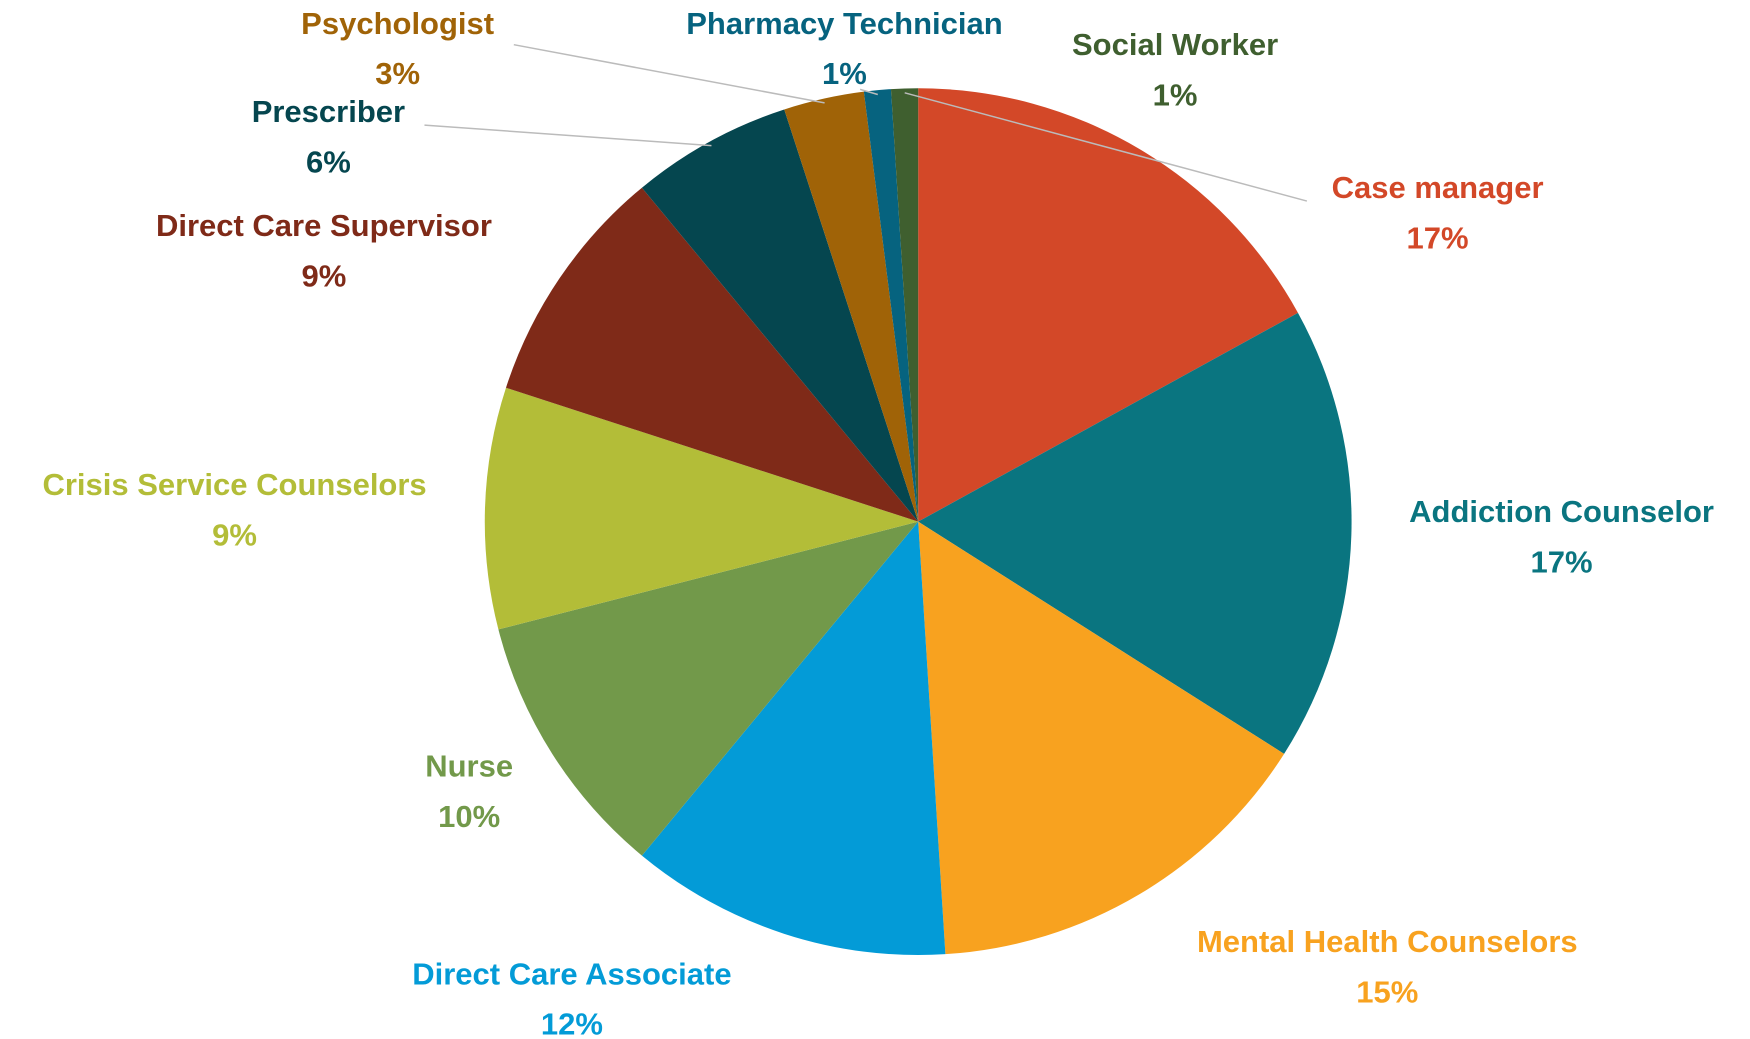 This screenshot has height=1039, width=1750. What do you see at coordinates (234, 484) in the screenshot?
I see `slice-label: Crisis Service Counselors` at bounding box center [234, 484].